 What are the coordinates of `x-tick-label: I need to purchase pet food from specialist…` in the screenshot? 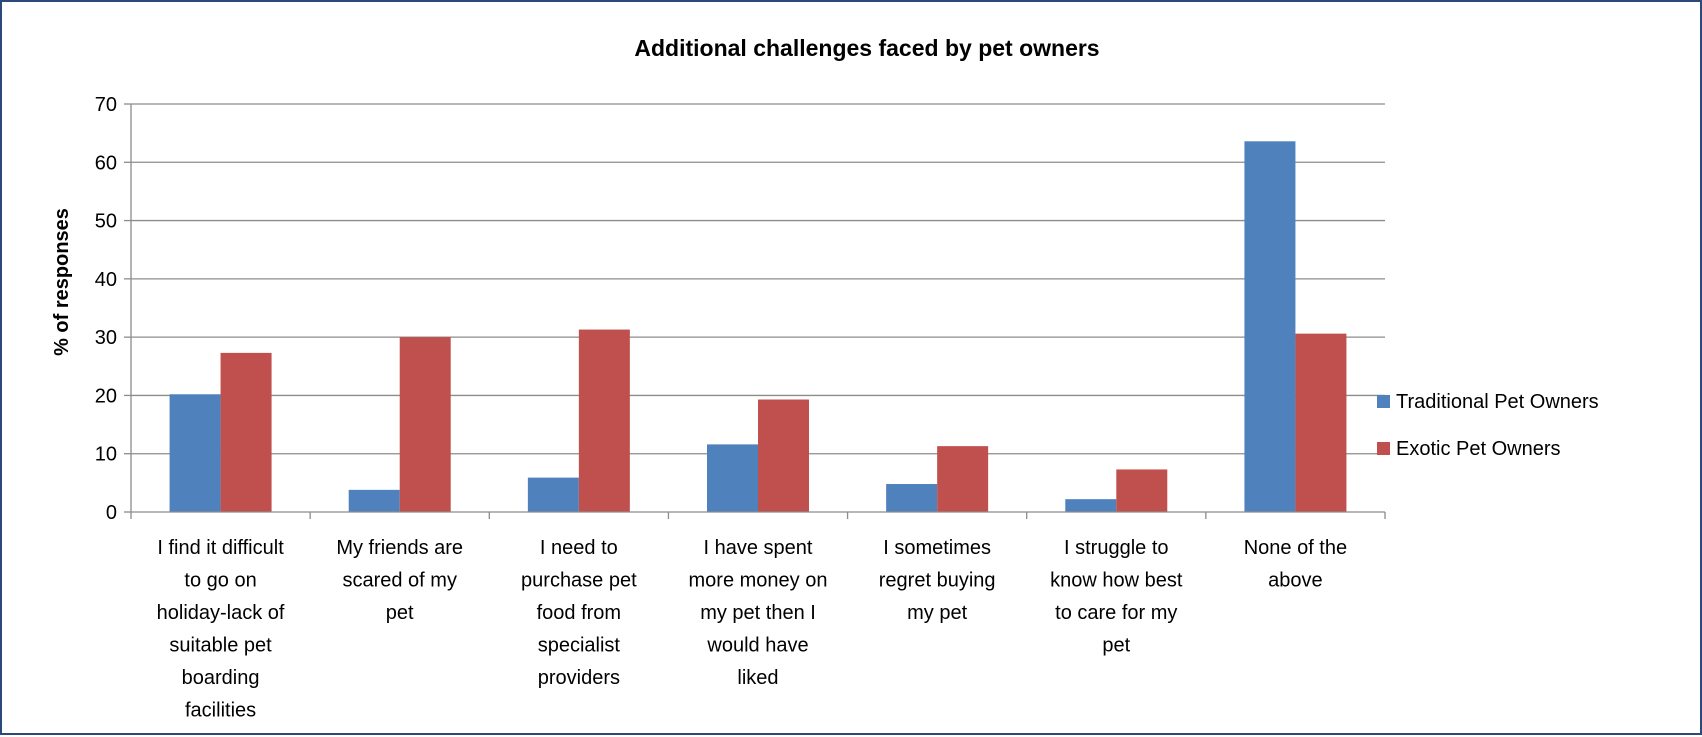 It's located at (579, 613).